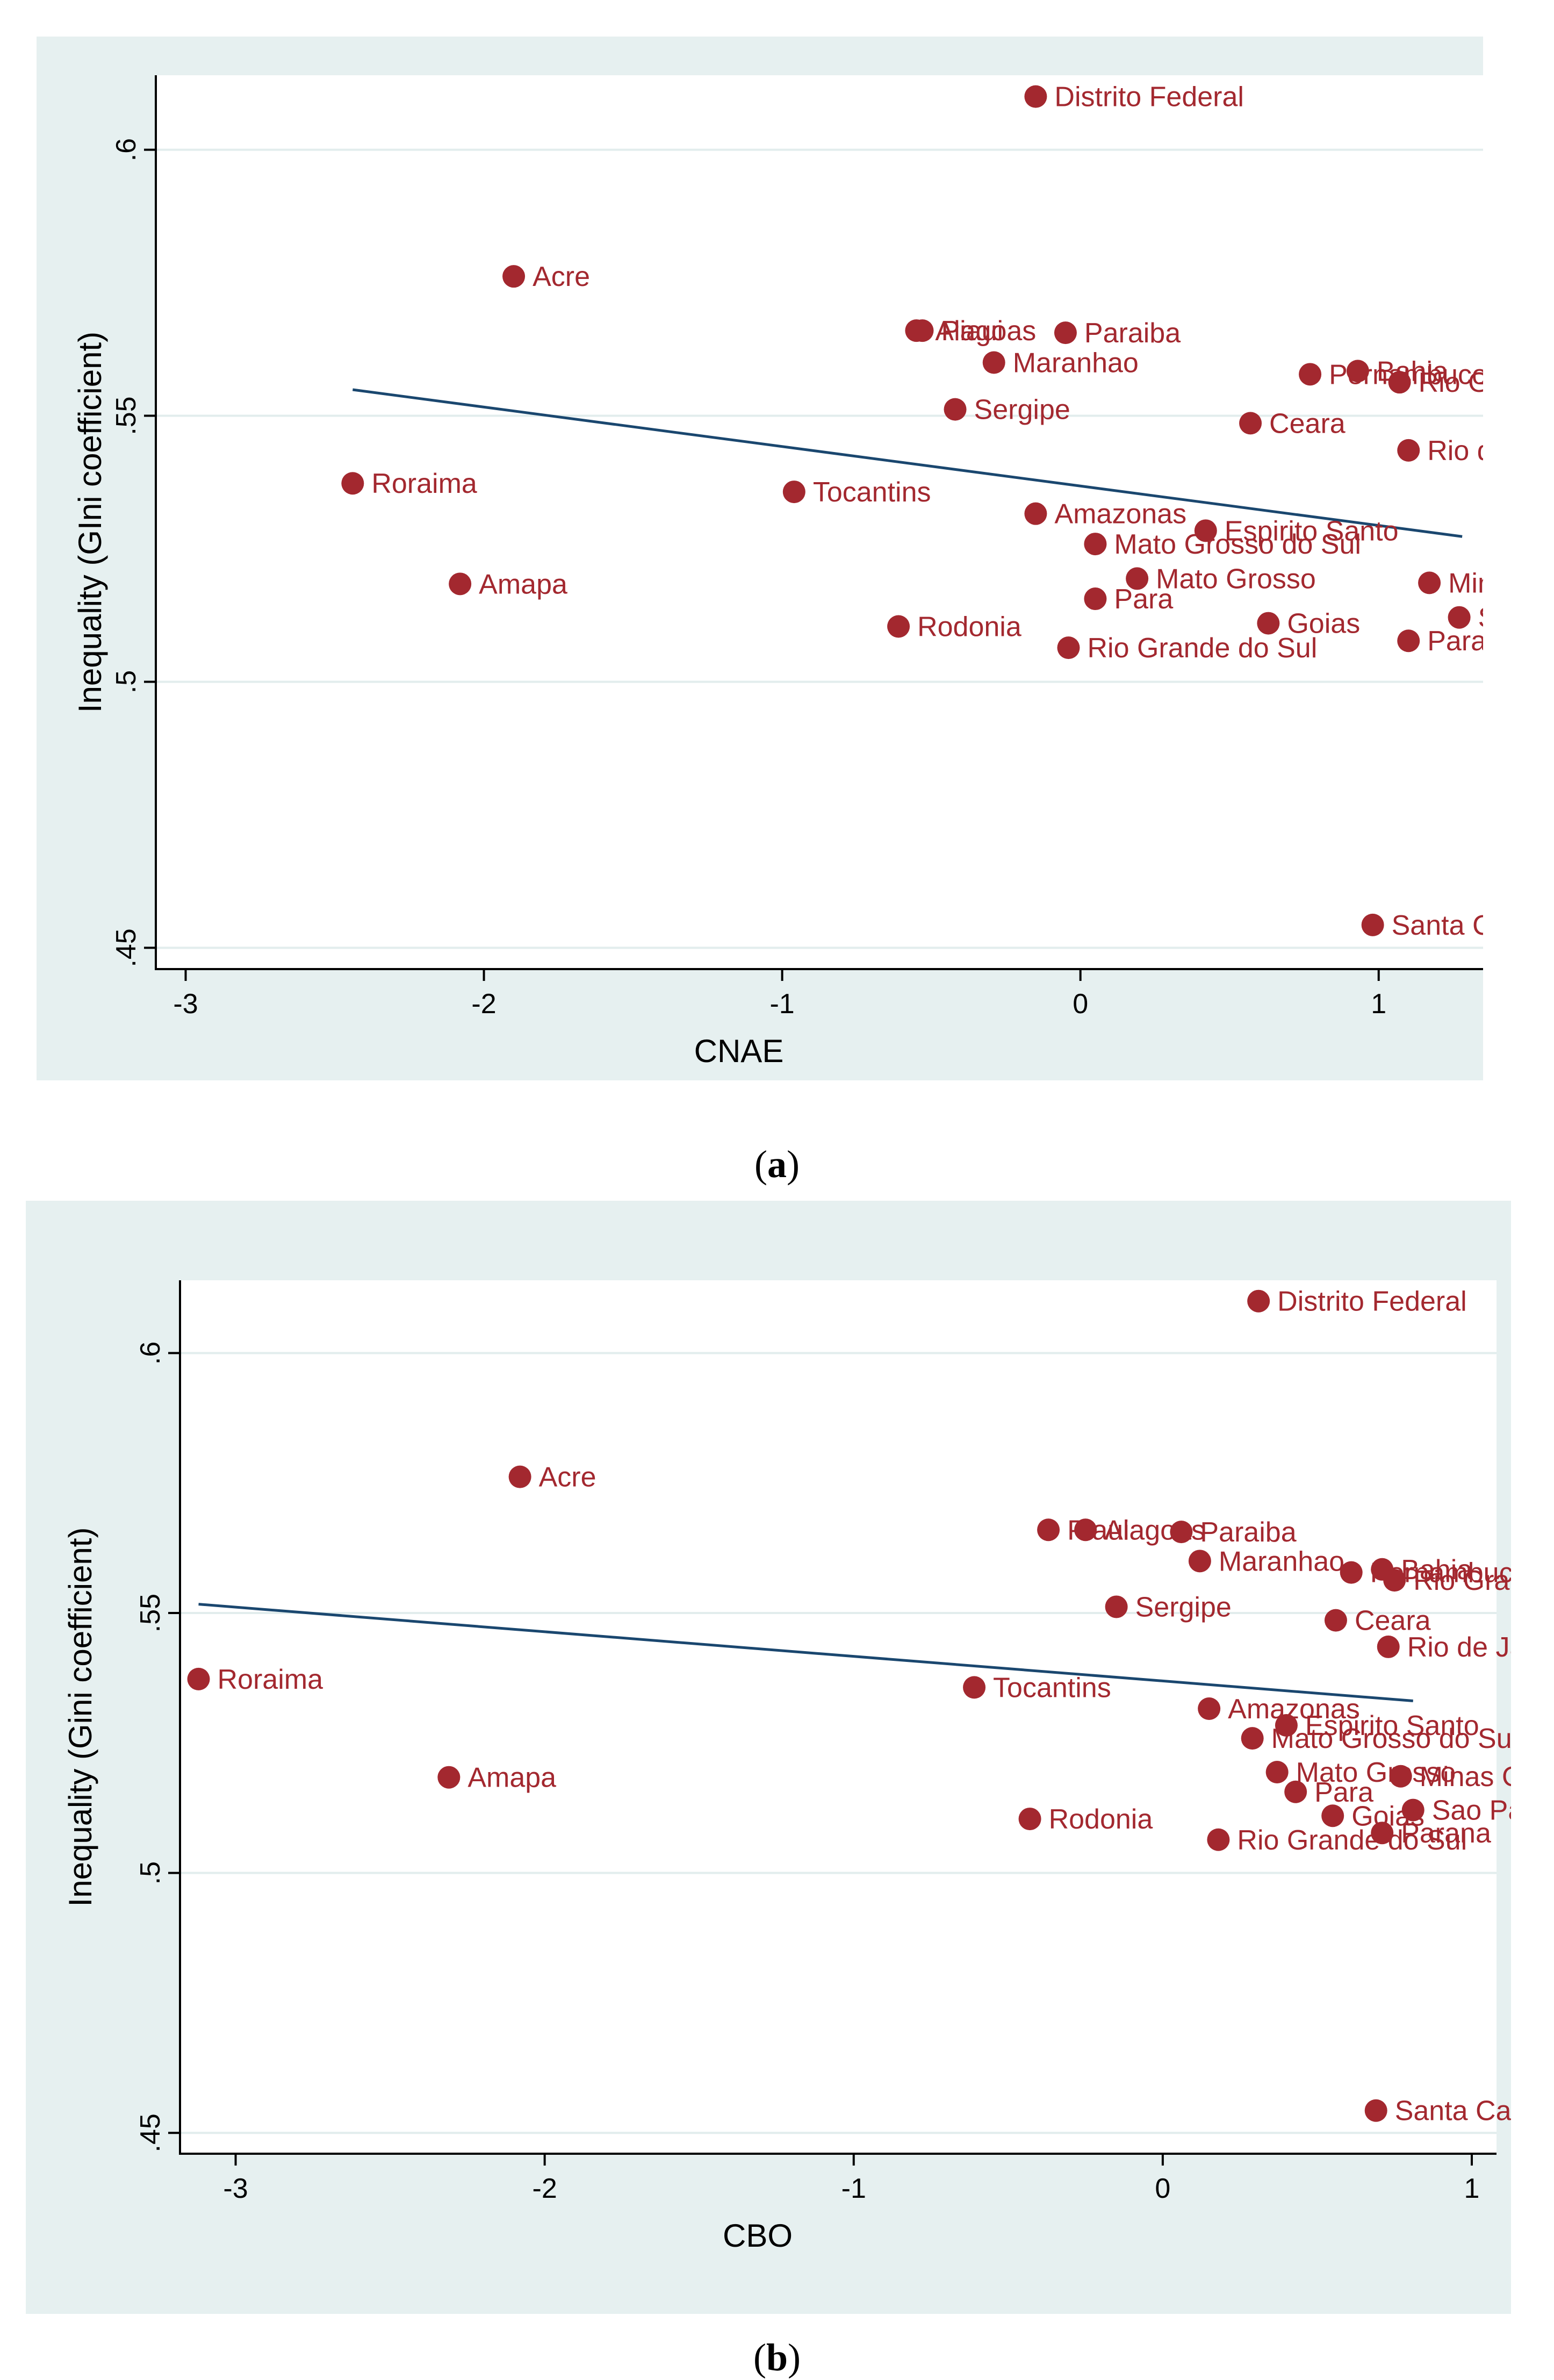 The height and width of the screenshot is (2380, 1554). What do you see at coordinates (1472, 641) in the screenshot?
I see `chart-a-point-label: Parana` at bounding box center [1472, 641].